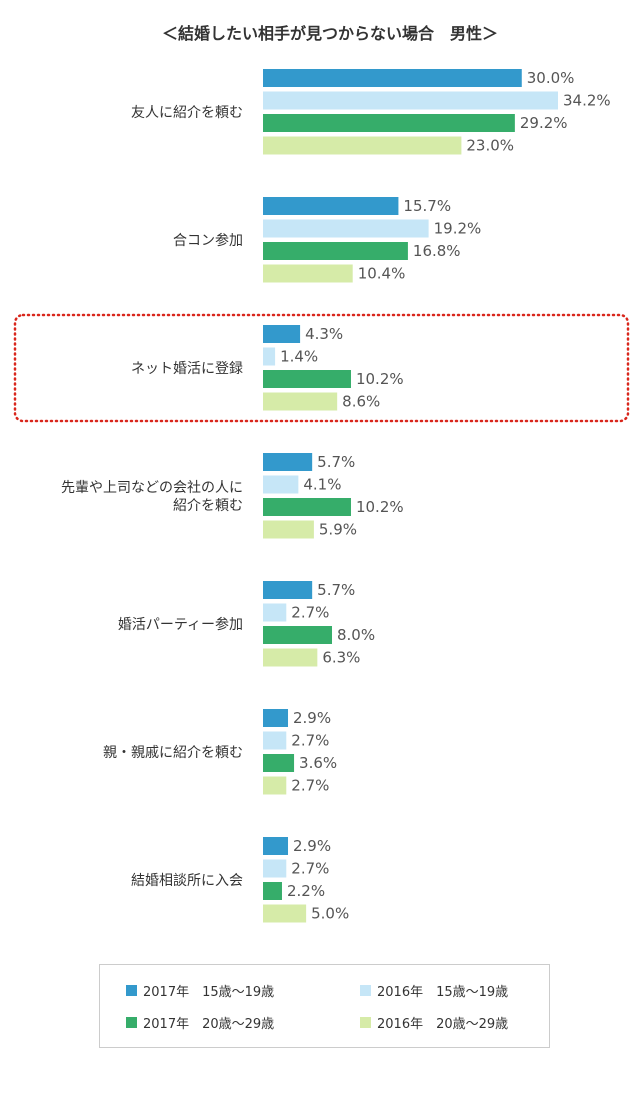  I want to click on data-label: 4.3%, so click(324, 334).